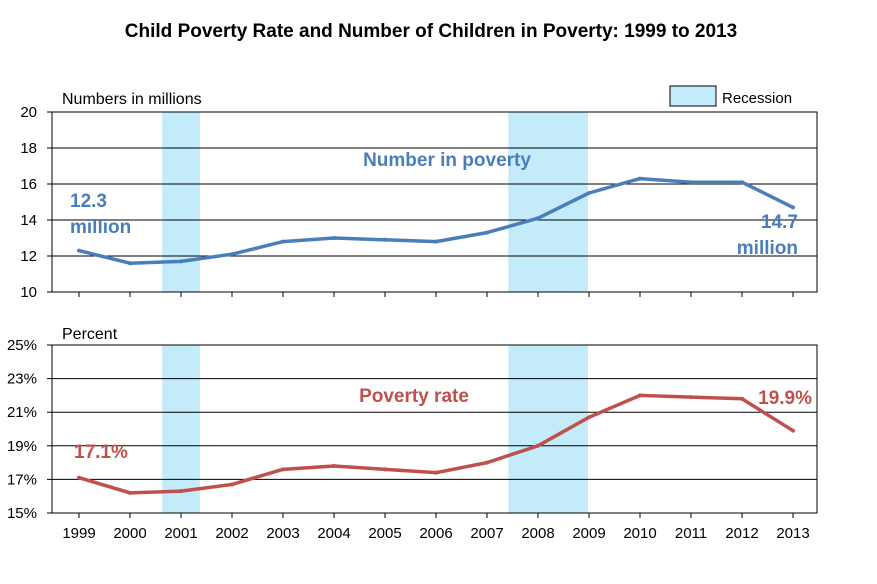 The image size is (877, 584). I want to click on rate-y-tick-label: 15%, so click(22, 513).